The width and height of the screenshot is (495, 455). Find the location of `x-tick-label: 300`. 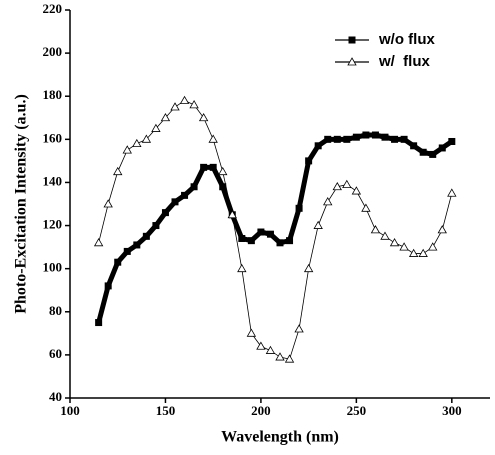

x-tick-label: 300 is located at coordinates (452, 410).